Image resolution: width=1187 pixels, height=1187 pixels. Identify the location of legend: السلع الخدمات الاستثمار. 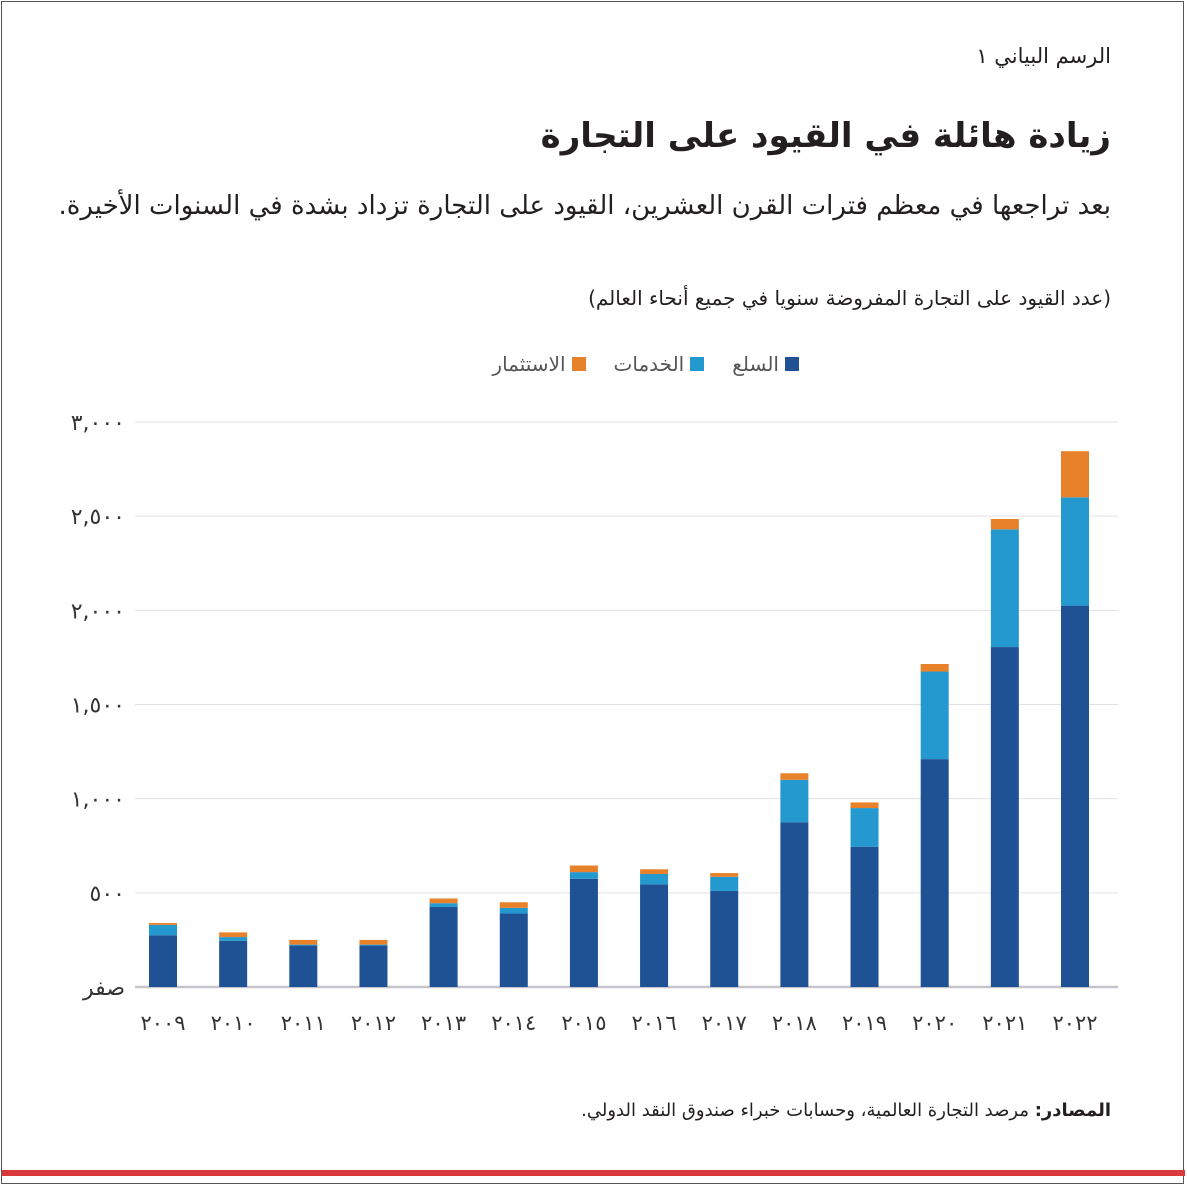
(645, 364).